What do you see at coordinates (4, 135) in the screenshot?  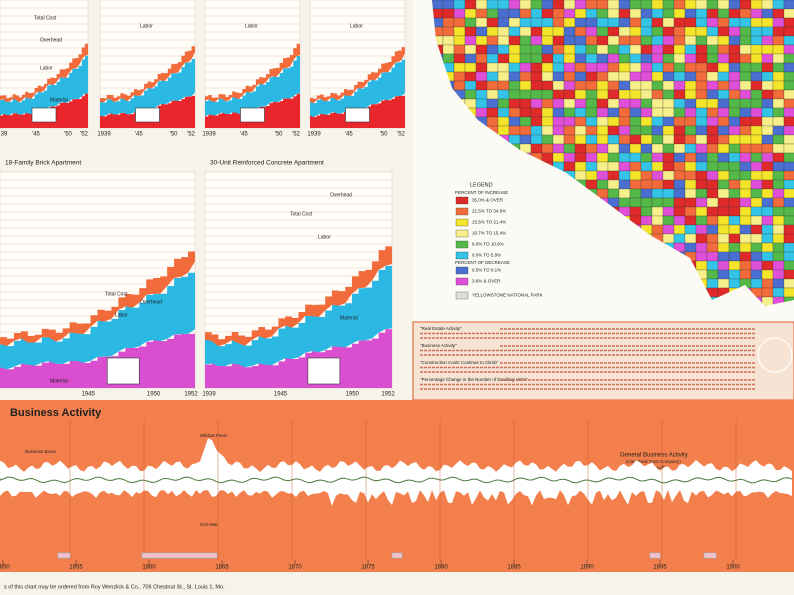 I see `x-tick-label: 39` at bounding box center [4, 135].